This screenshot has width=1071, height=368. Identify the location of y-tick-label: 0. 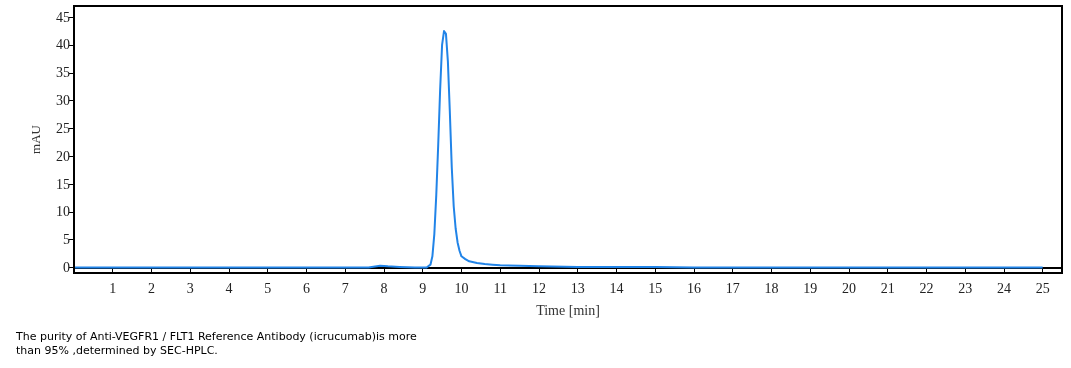
(66, 267).